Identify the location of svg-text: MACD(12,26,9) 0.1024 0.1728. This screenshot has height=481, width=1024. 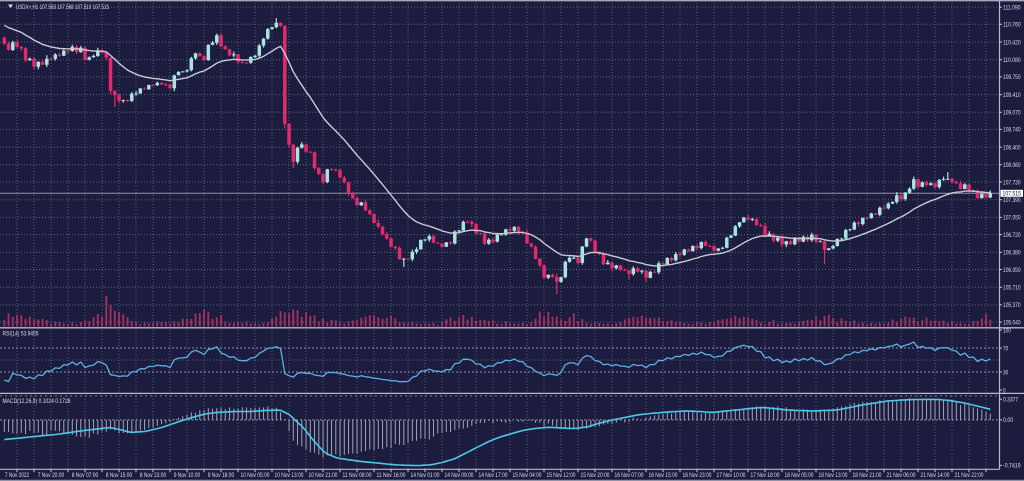
(37, 401).